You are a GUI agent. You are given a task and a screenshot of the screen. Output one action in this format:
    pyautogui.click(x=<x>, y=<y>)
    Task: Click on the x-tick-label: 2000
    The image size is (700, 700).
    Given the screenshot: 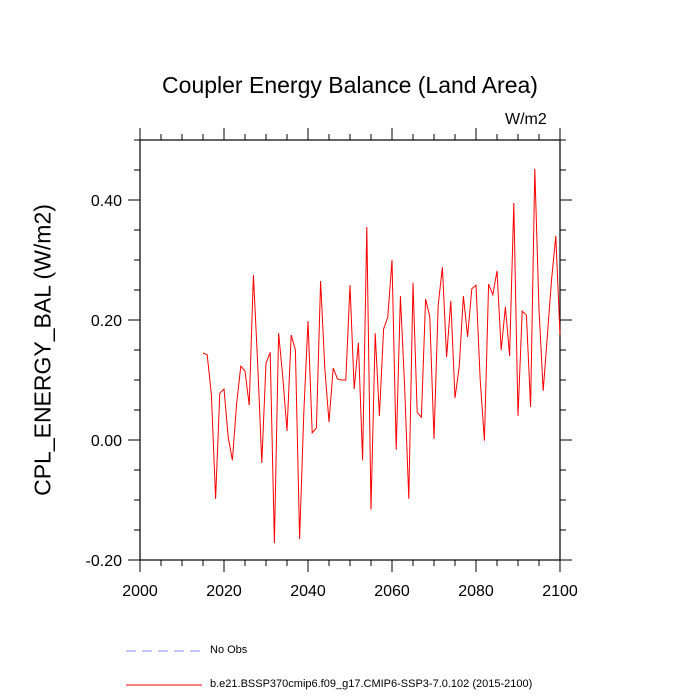 What is the action you would take?
    pyautogui.click(x=140, y=591)
    